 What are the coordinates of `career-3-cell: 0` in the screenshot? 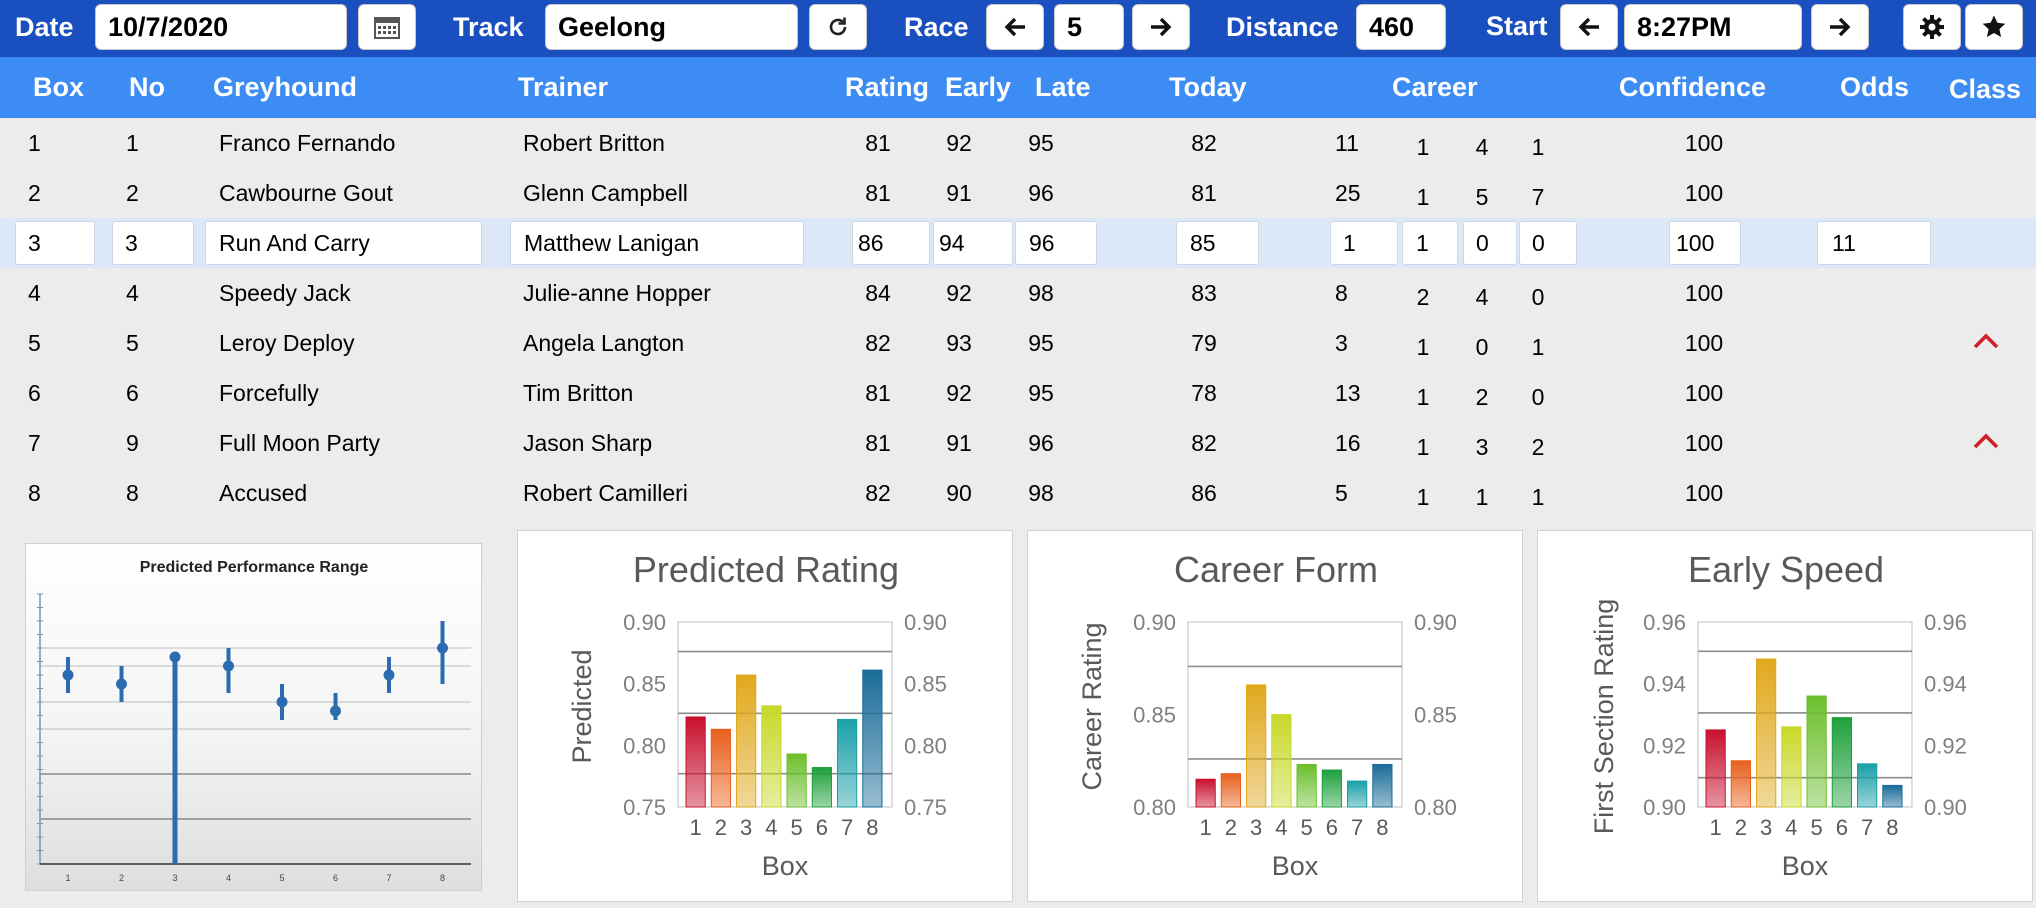 It's located at (1548, 243).